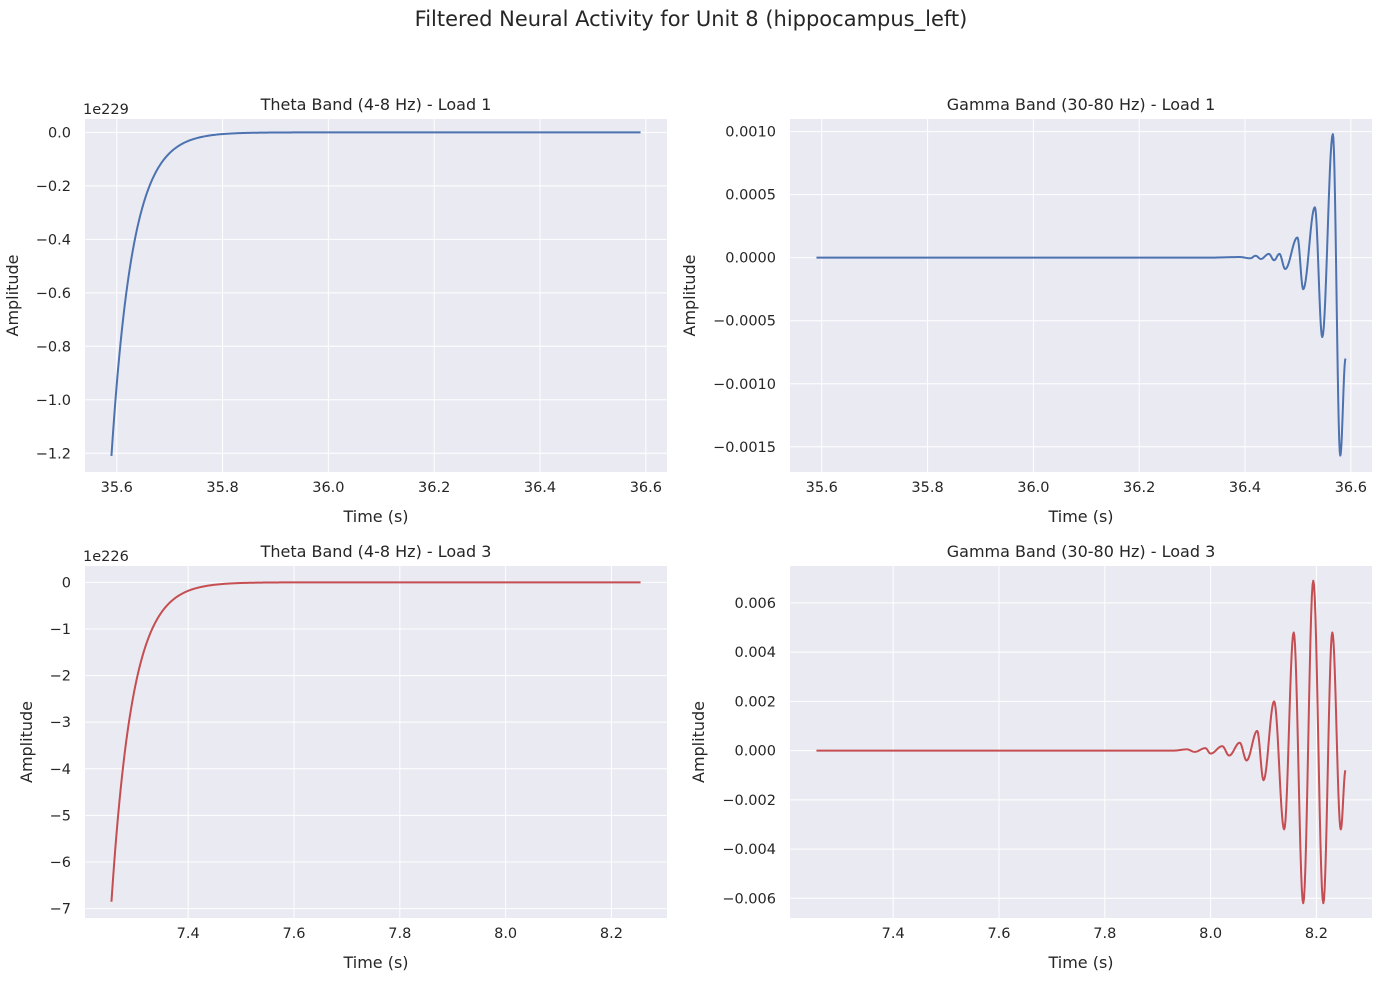  I want to click on y-tick-label: 0, so click(66, 583).